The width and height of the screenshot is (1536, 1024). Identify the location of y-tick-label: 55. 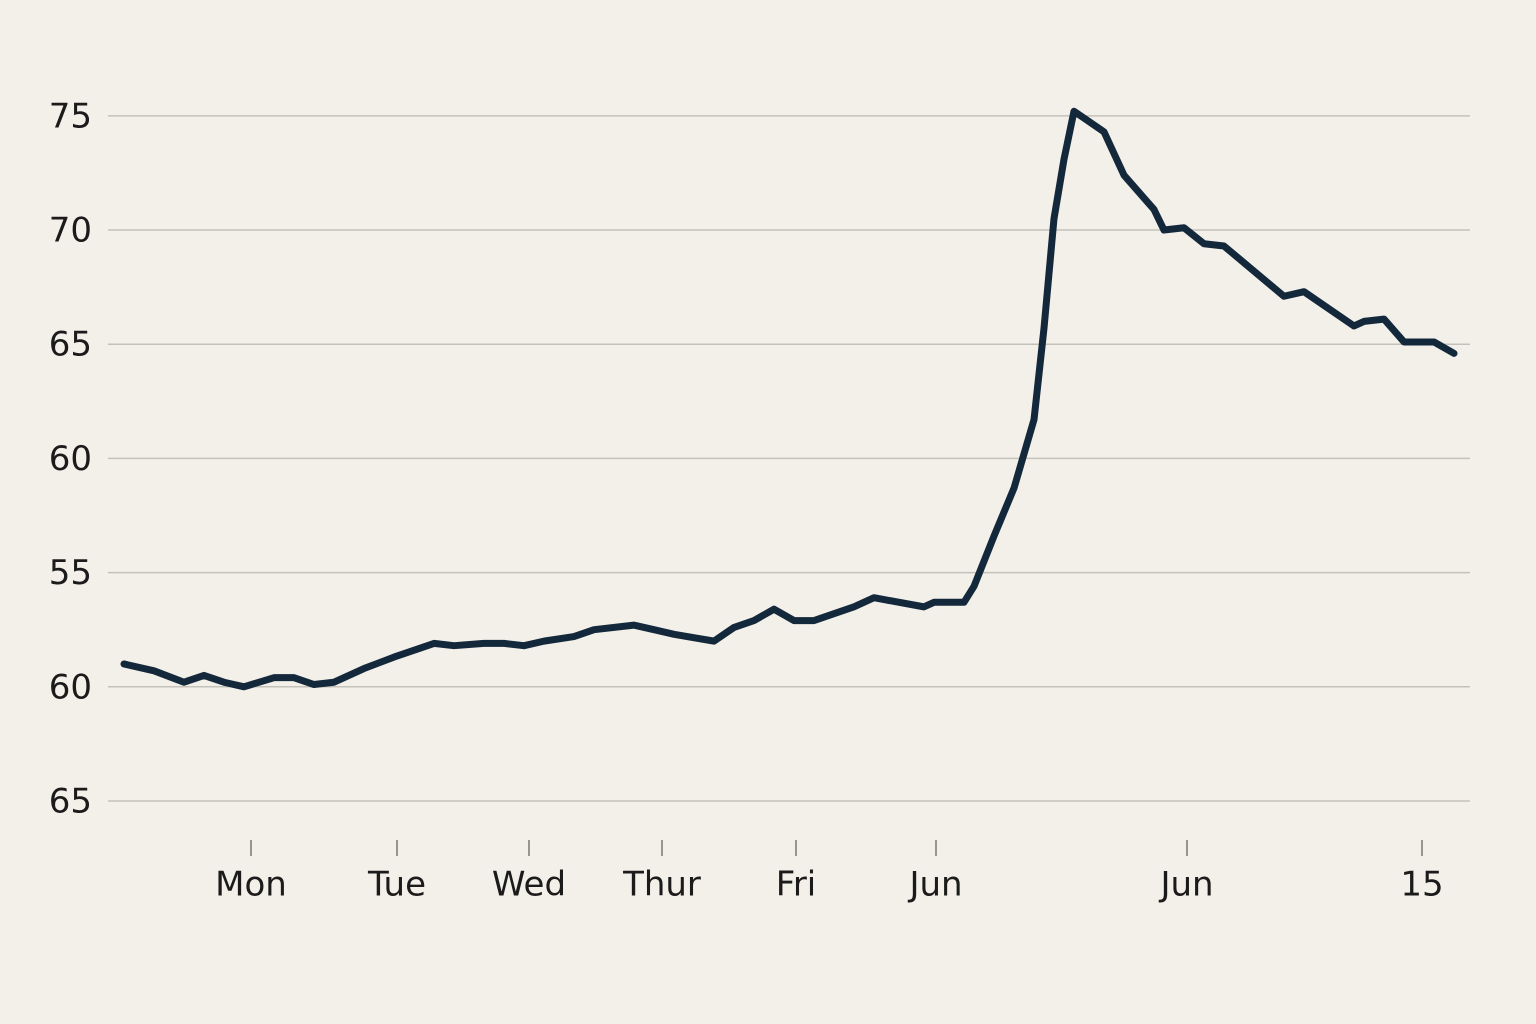
(70, 573).